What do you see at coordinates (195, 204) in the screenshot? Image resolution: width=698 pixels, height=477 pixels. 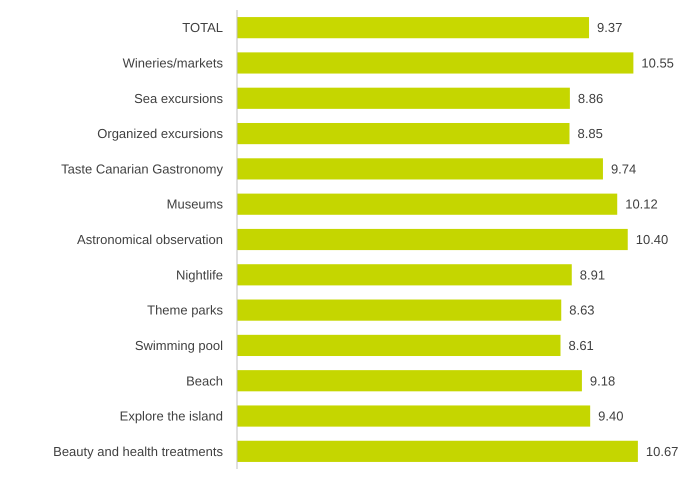 I see `y-tick-label: Museums` at bounding box center [195, 204].